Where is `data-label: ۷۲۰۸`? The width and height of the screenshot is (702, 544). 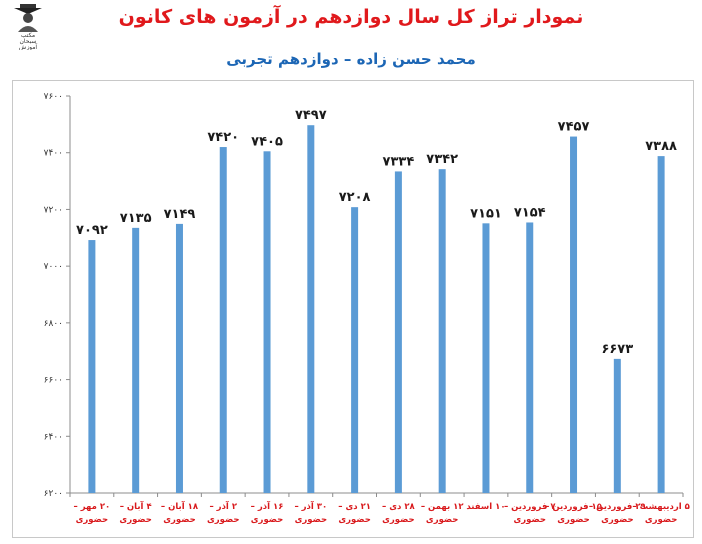 data-label: ۷۲۰۸ is located at coordinates (355, 197).